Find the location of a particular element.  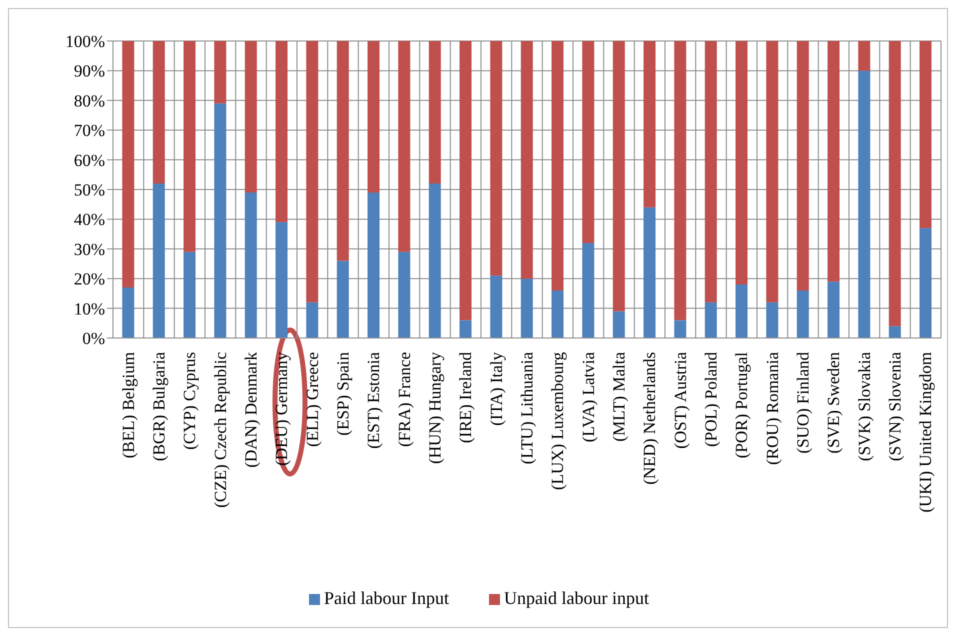

x-tick-label: (CZE) Czech Republic is located at coordinates (220, 430).